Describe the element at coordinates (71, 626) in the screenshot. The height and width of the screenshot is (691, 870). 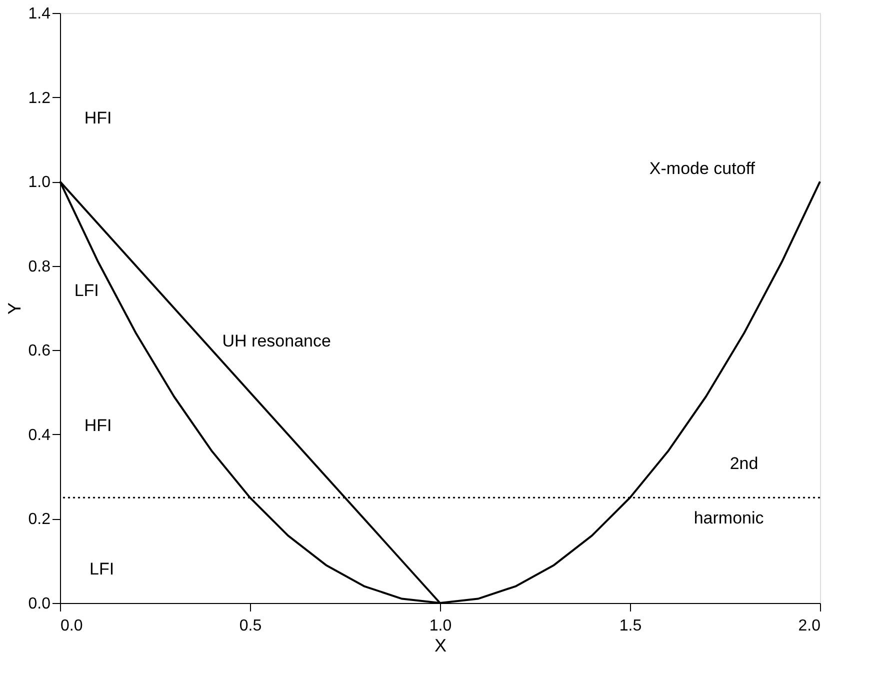
I see `x-tick-label: 0.0` at that location.